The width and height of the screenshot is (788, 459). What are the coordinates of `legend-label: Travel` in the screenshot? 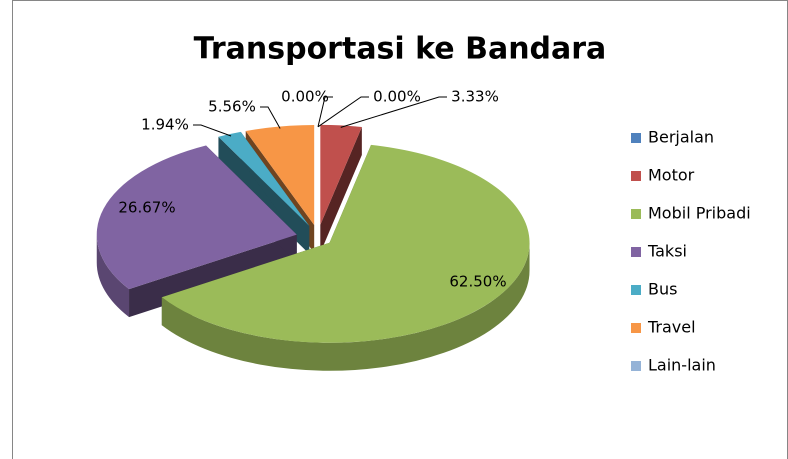 It's located at (671, 327).